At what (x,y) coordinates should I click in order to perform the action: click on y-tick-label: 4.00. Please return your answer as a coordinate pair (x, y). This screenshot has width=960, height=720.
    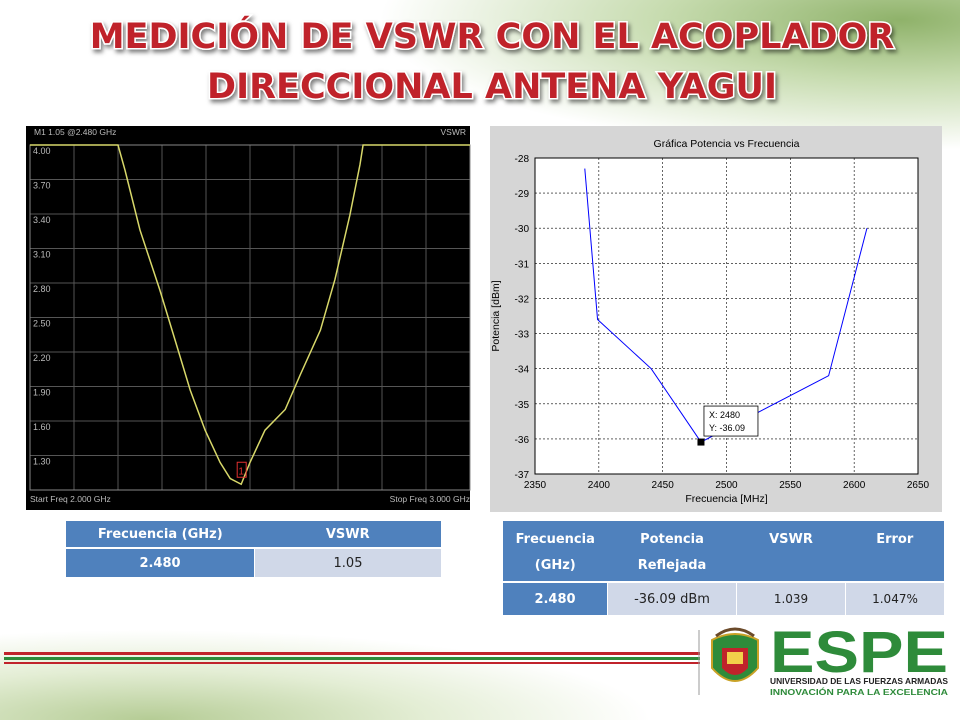
    Looking at the image, I should click on (42, 151).